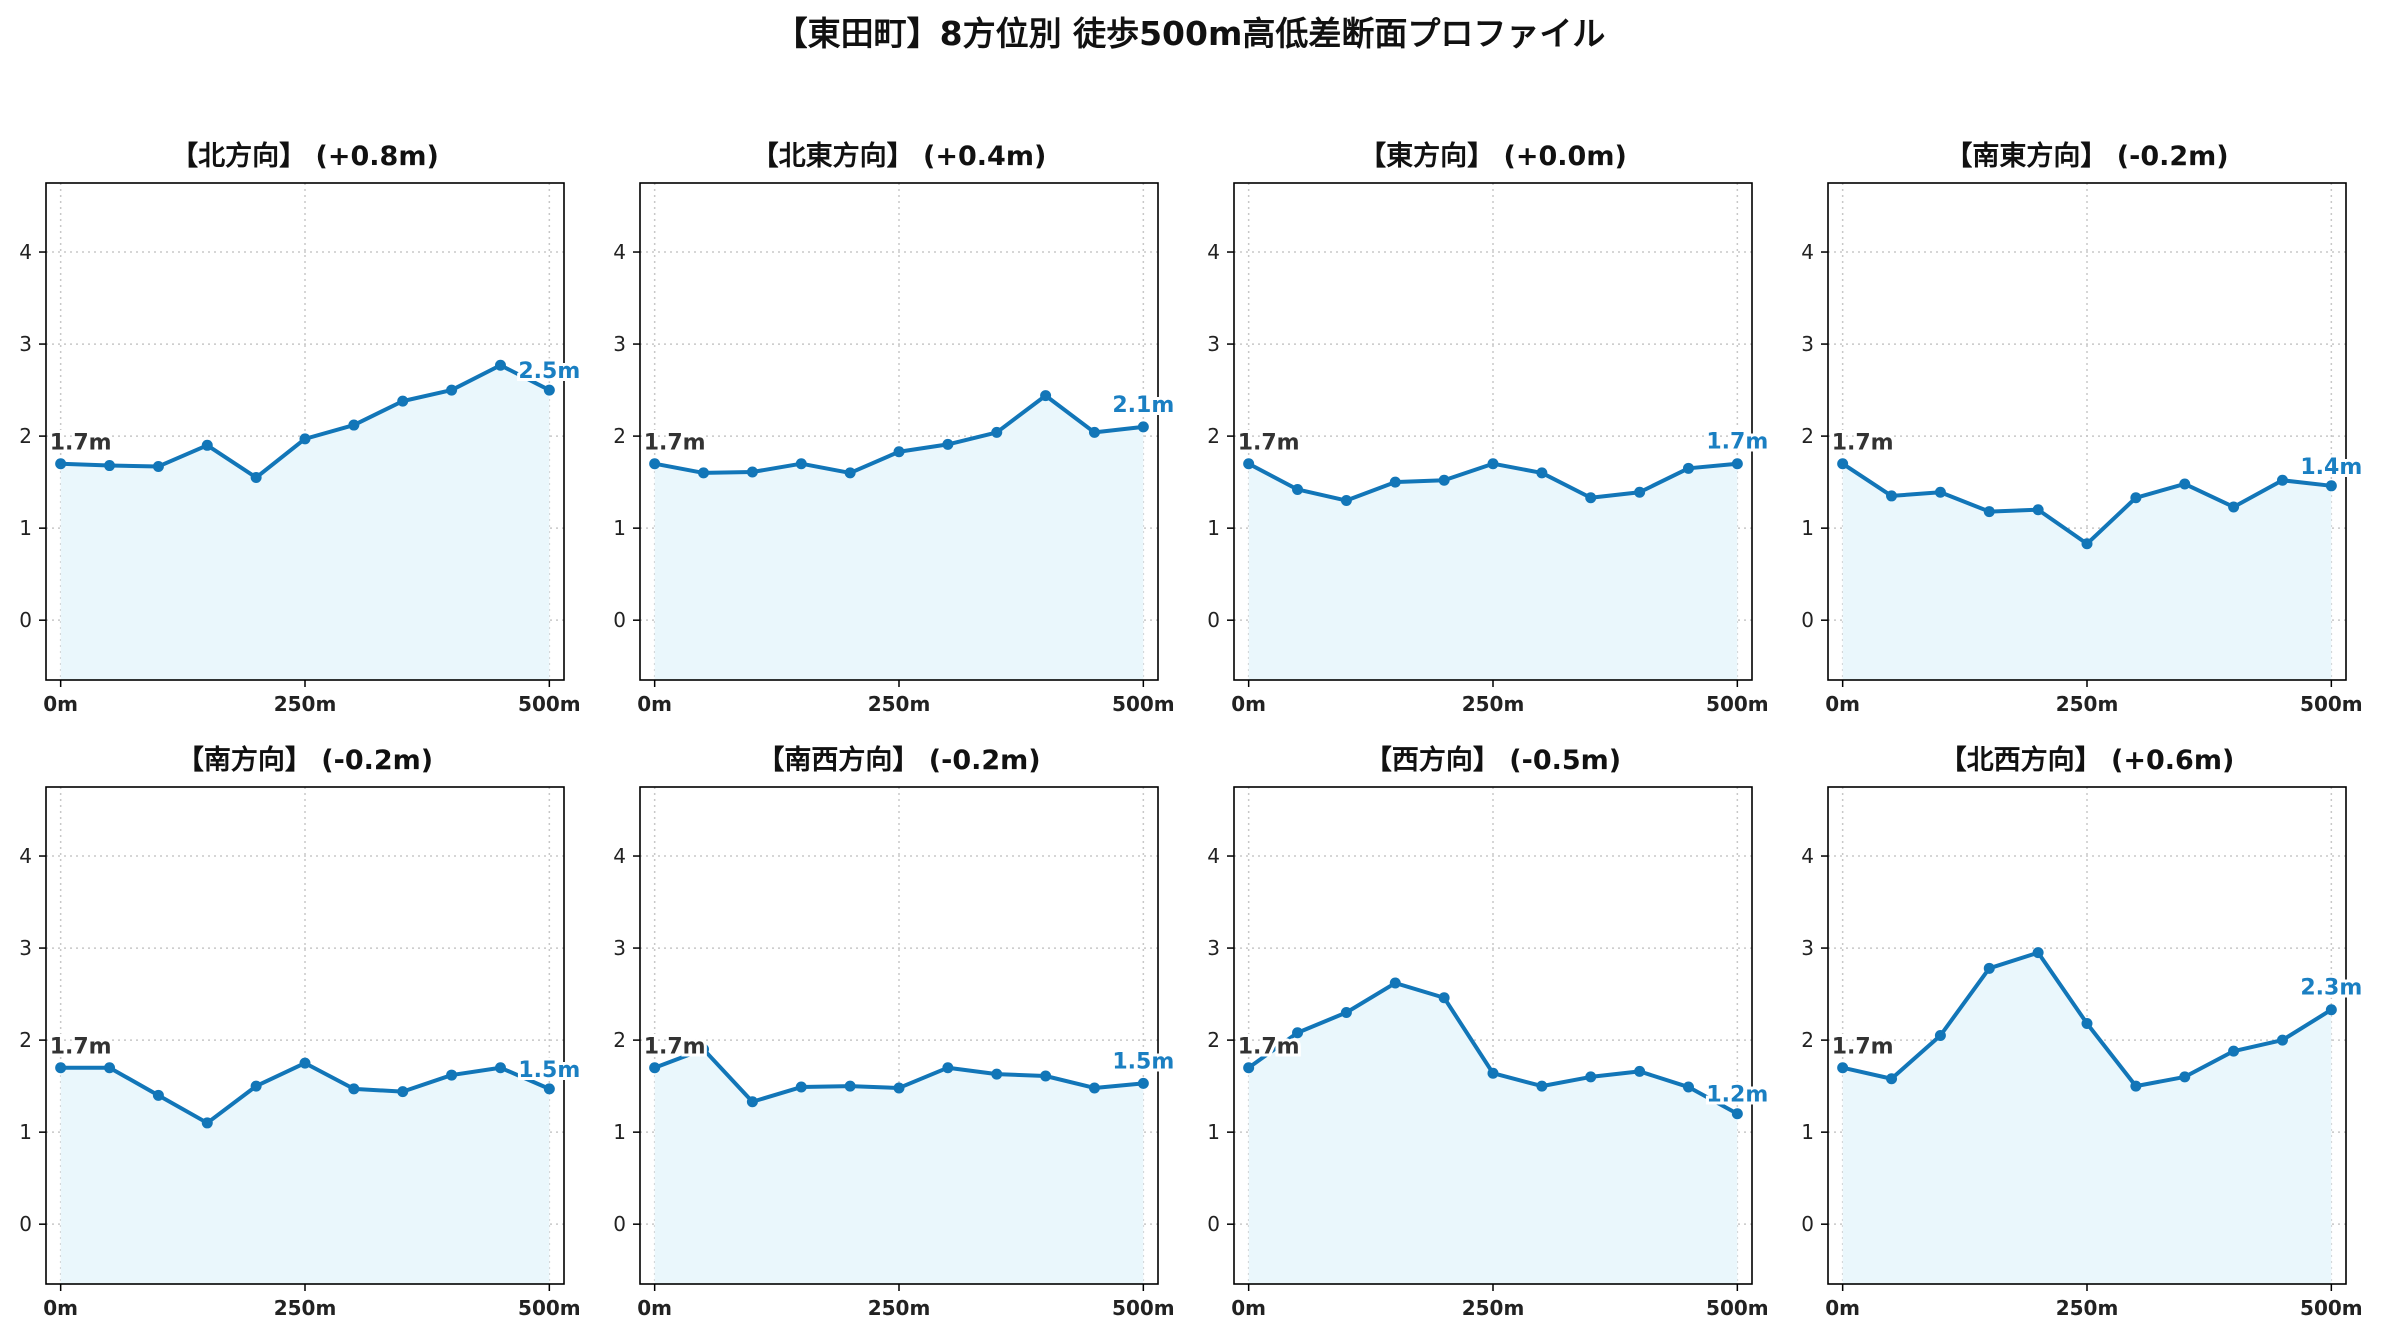  What do you see at coordinates (549, 371) in the screenshot?
I see `end-elevation-label: 2.5m` at bounding box center [549, 371].